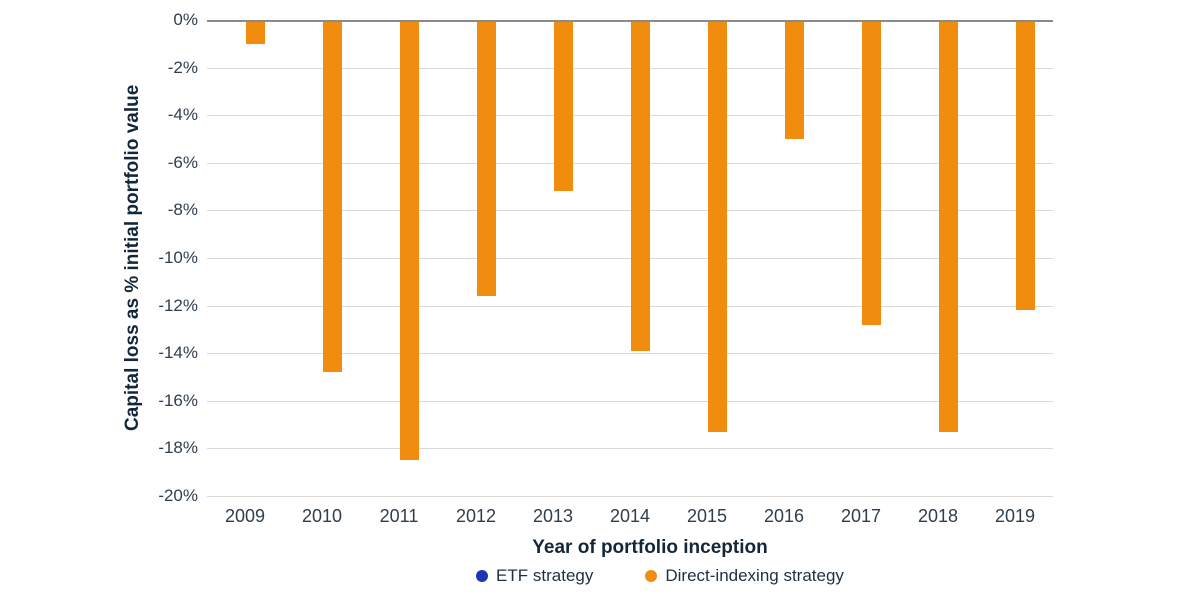 This screenshot has height=600, width=1200. Describe the element at coordinates (178, 400) in the screenshot. I see `y-tick-label: -16%` at that location.